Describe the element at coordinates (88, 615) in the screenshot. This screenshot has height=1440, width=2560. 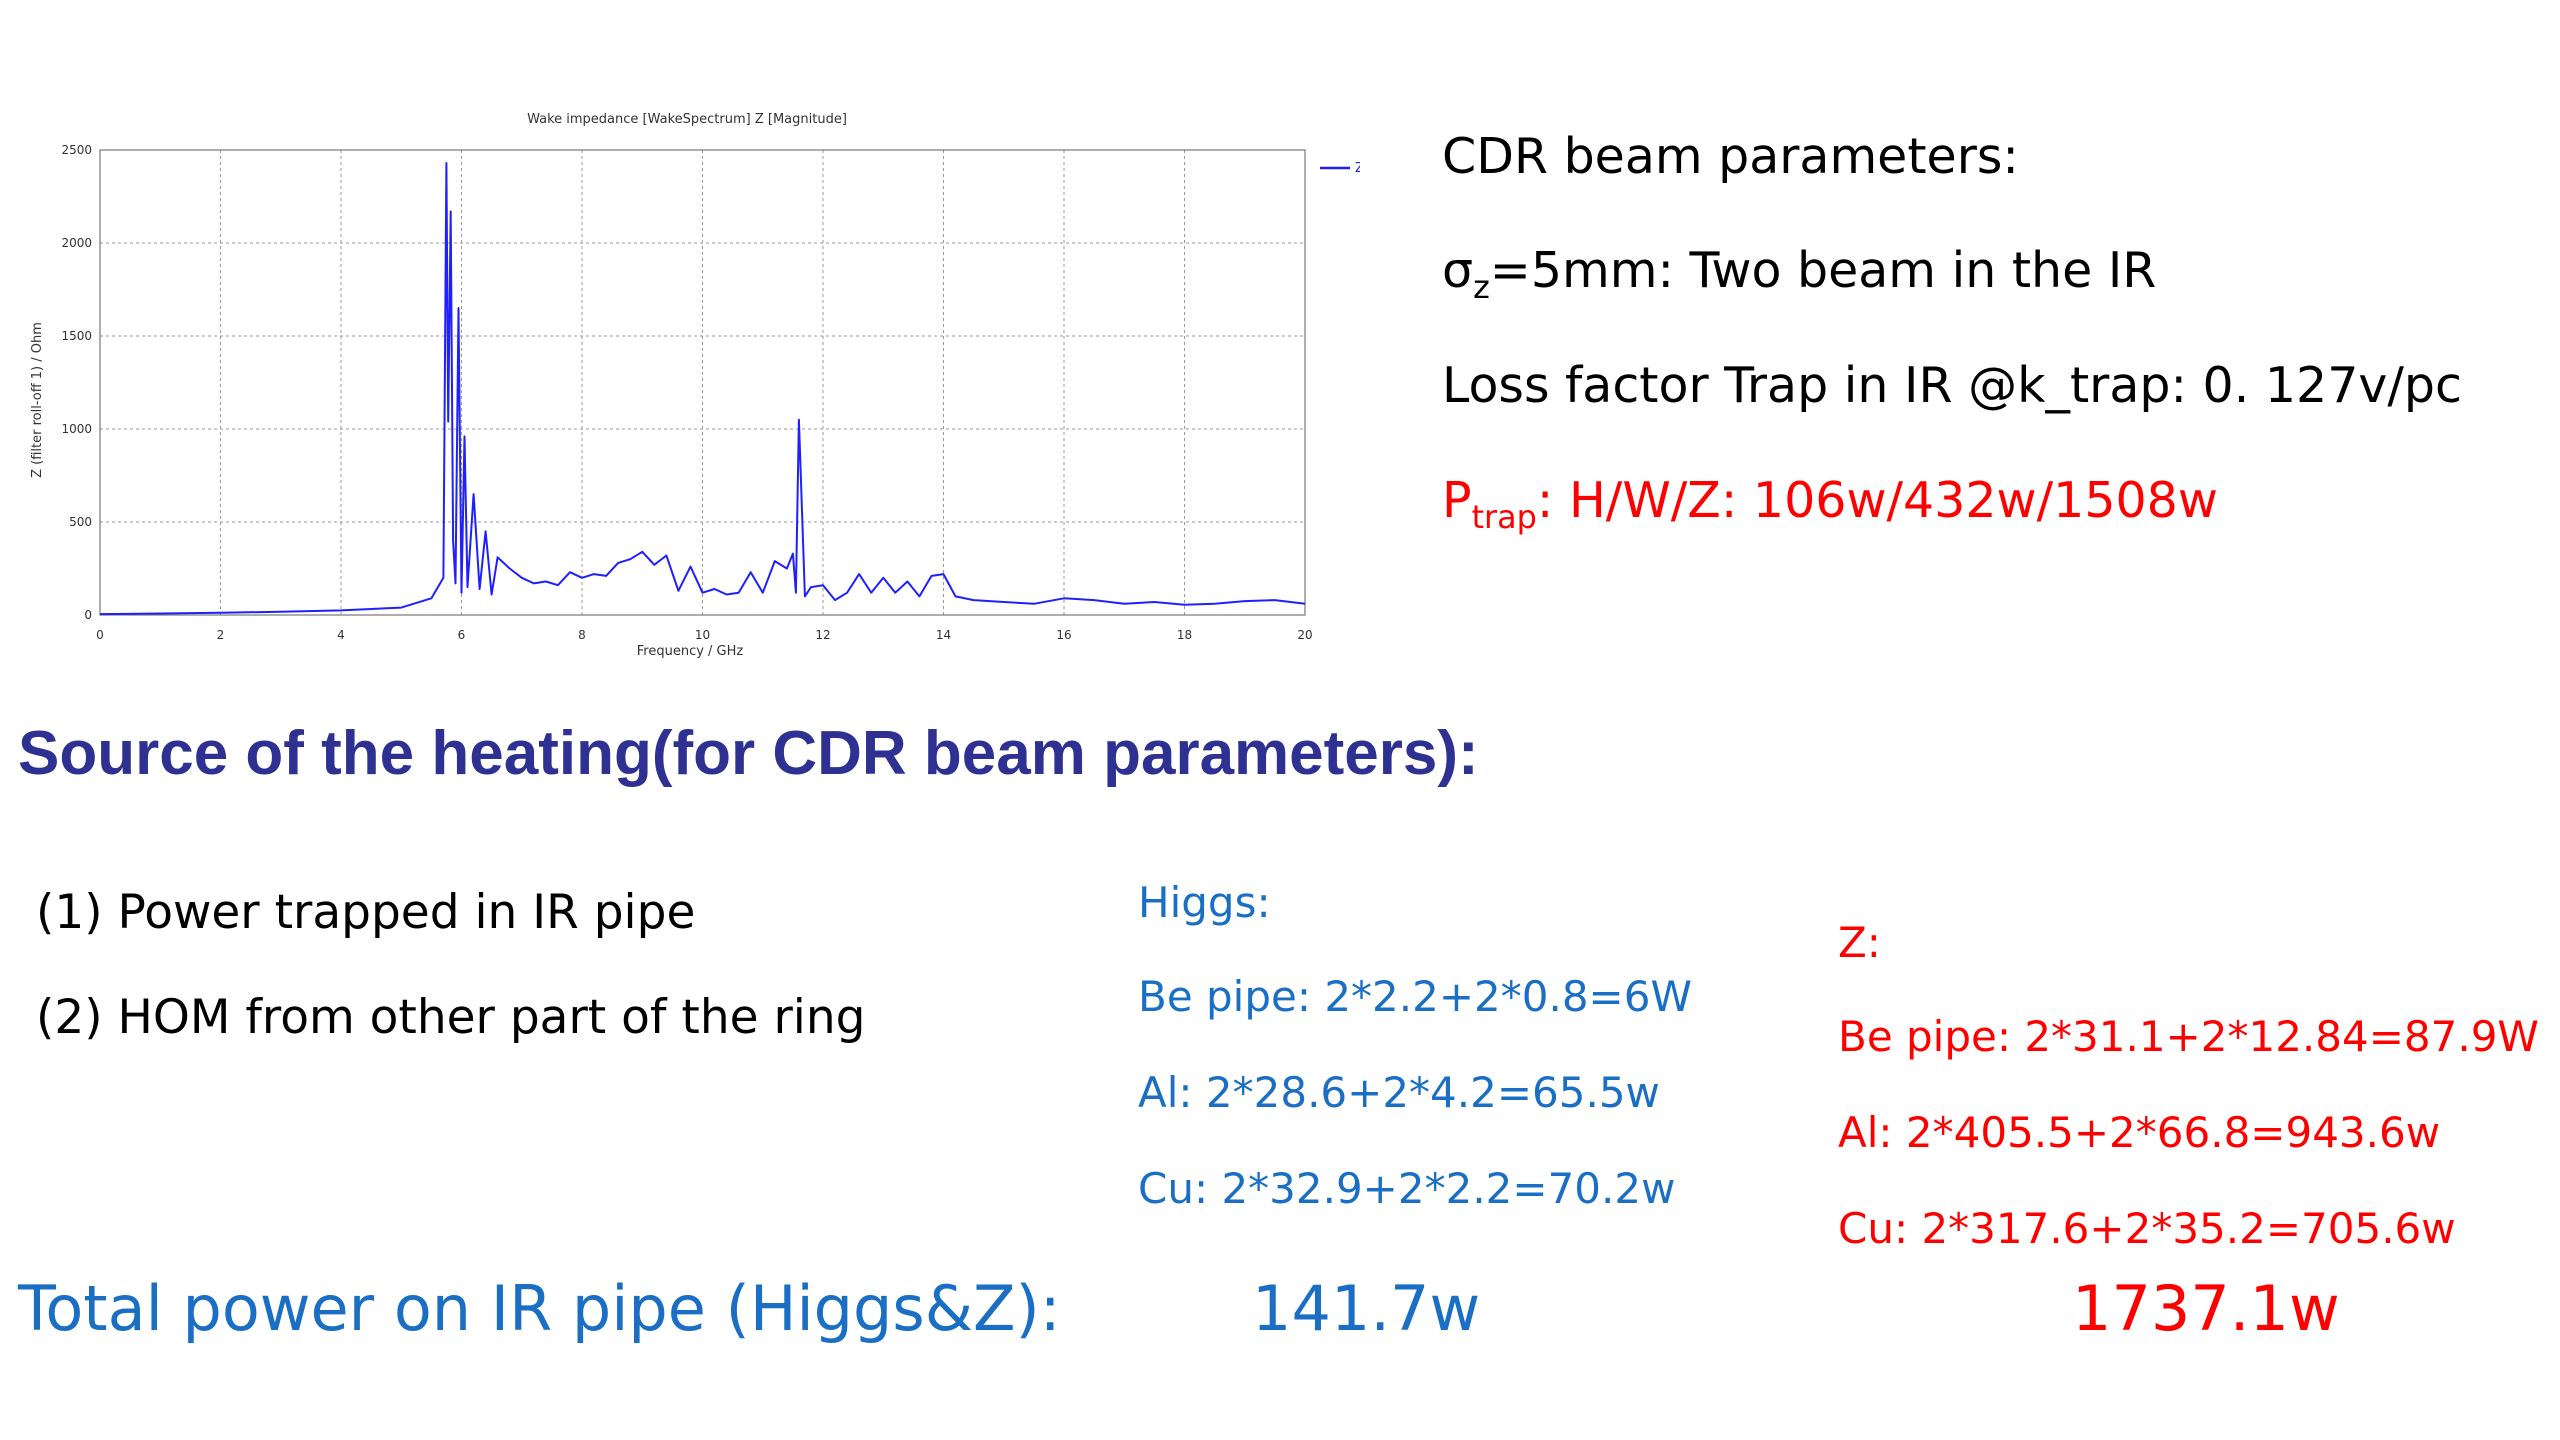
I see `y-tick-label: 0` at that location.